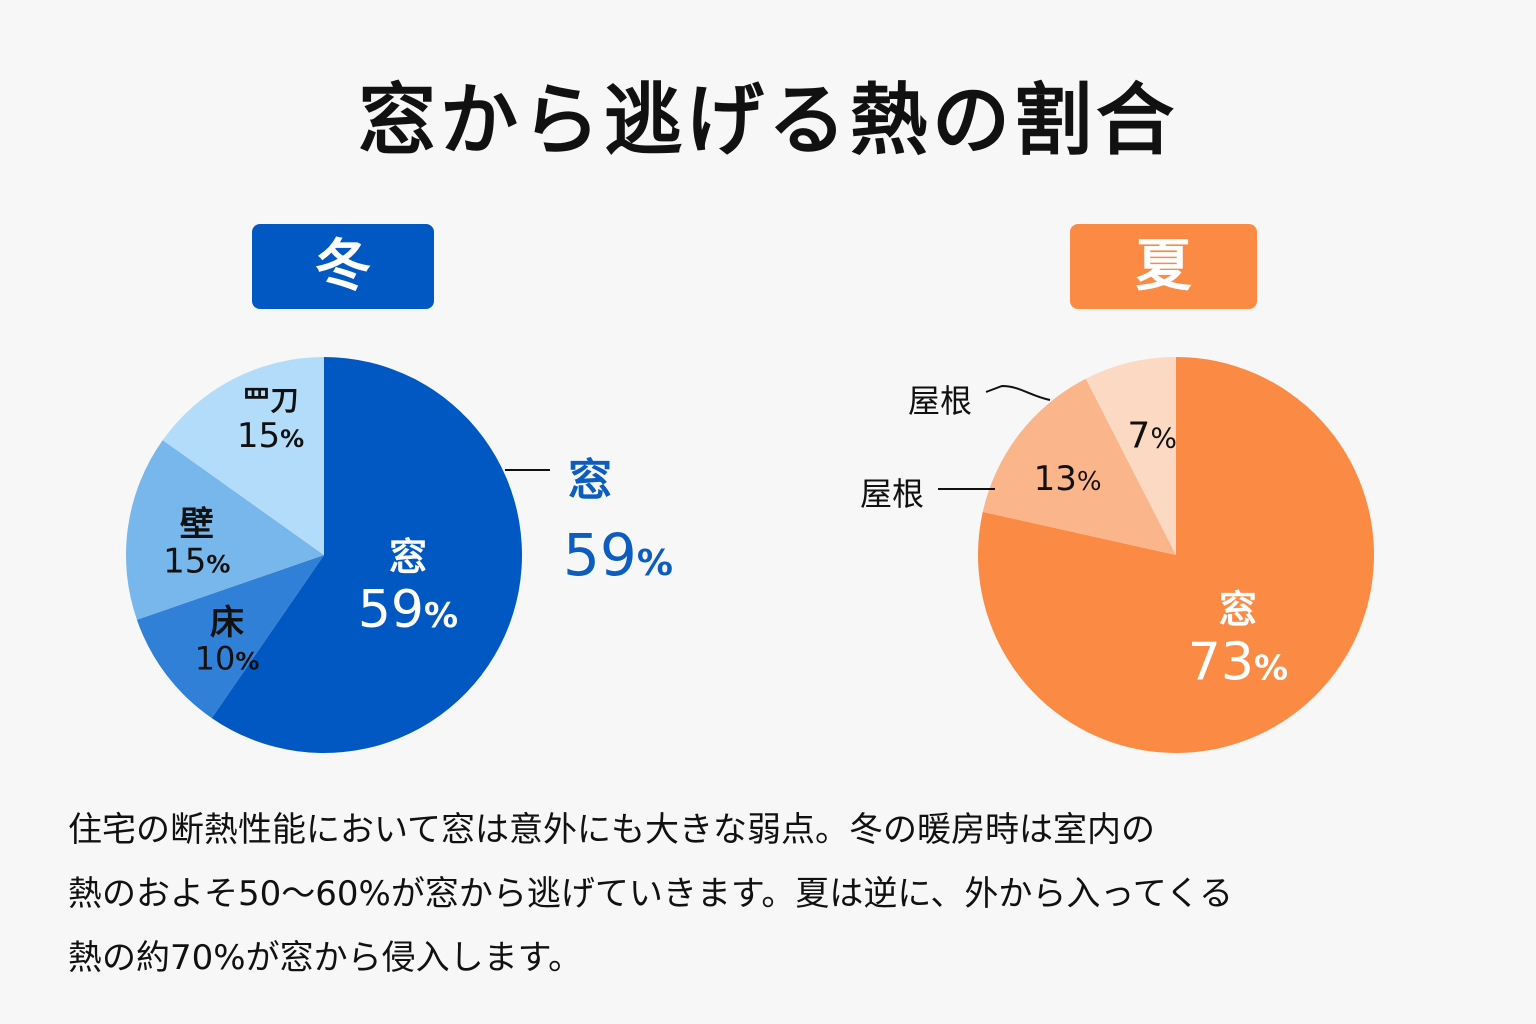  Describe the element at coordinates (197, 524) in the screenshot. I see `slice-name-label-2: 壁` at that location.